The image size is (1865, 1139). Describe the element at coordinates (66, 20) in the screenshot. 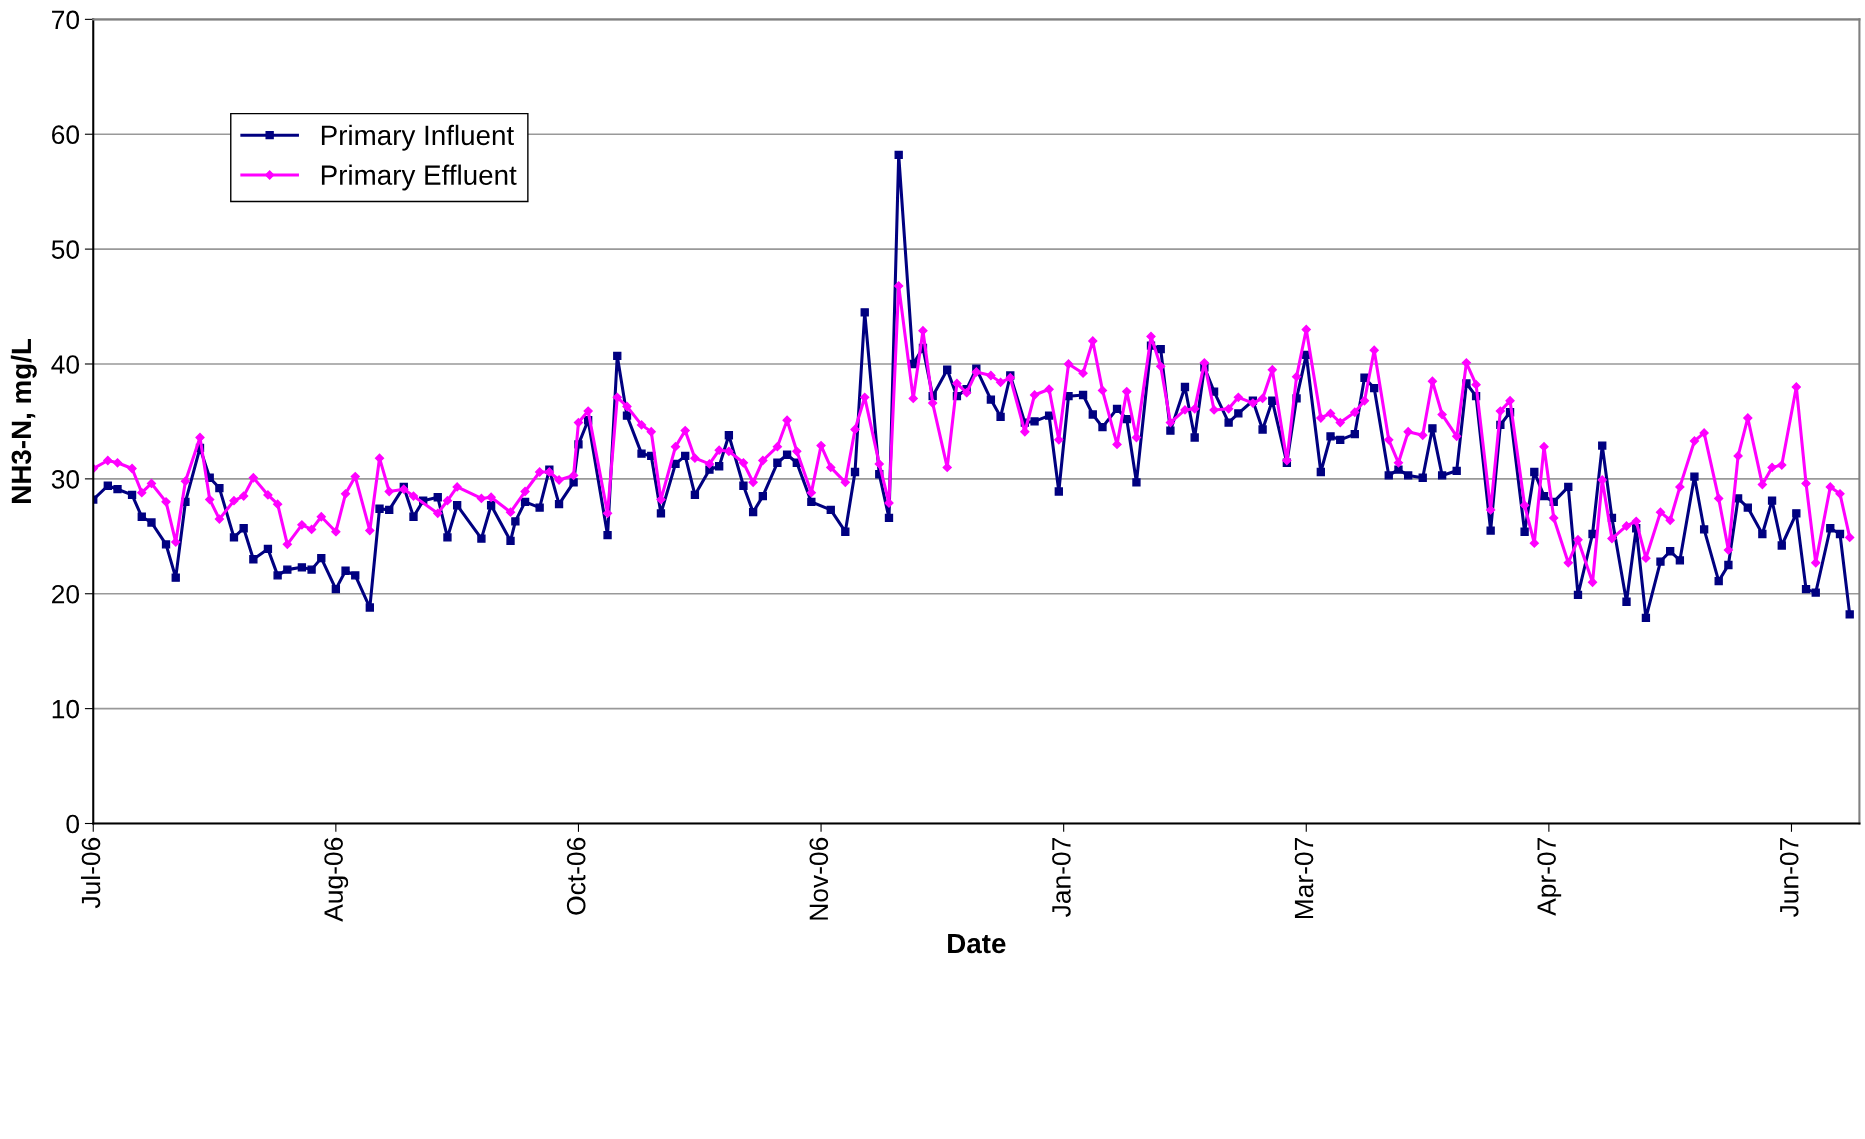

I see `y-tick-label: 70` at that location.